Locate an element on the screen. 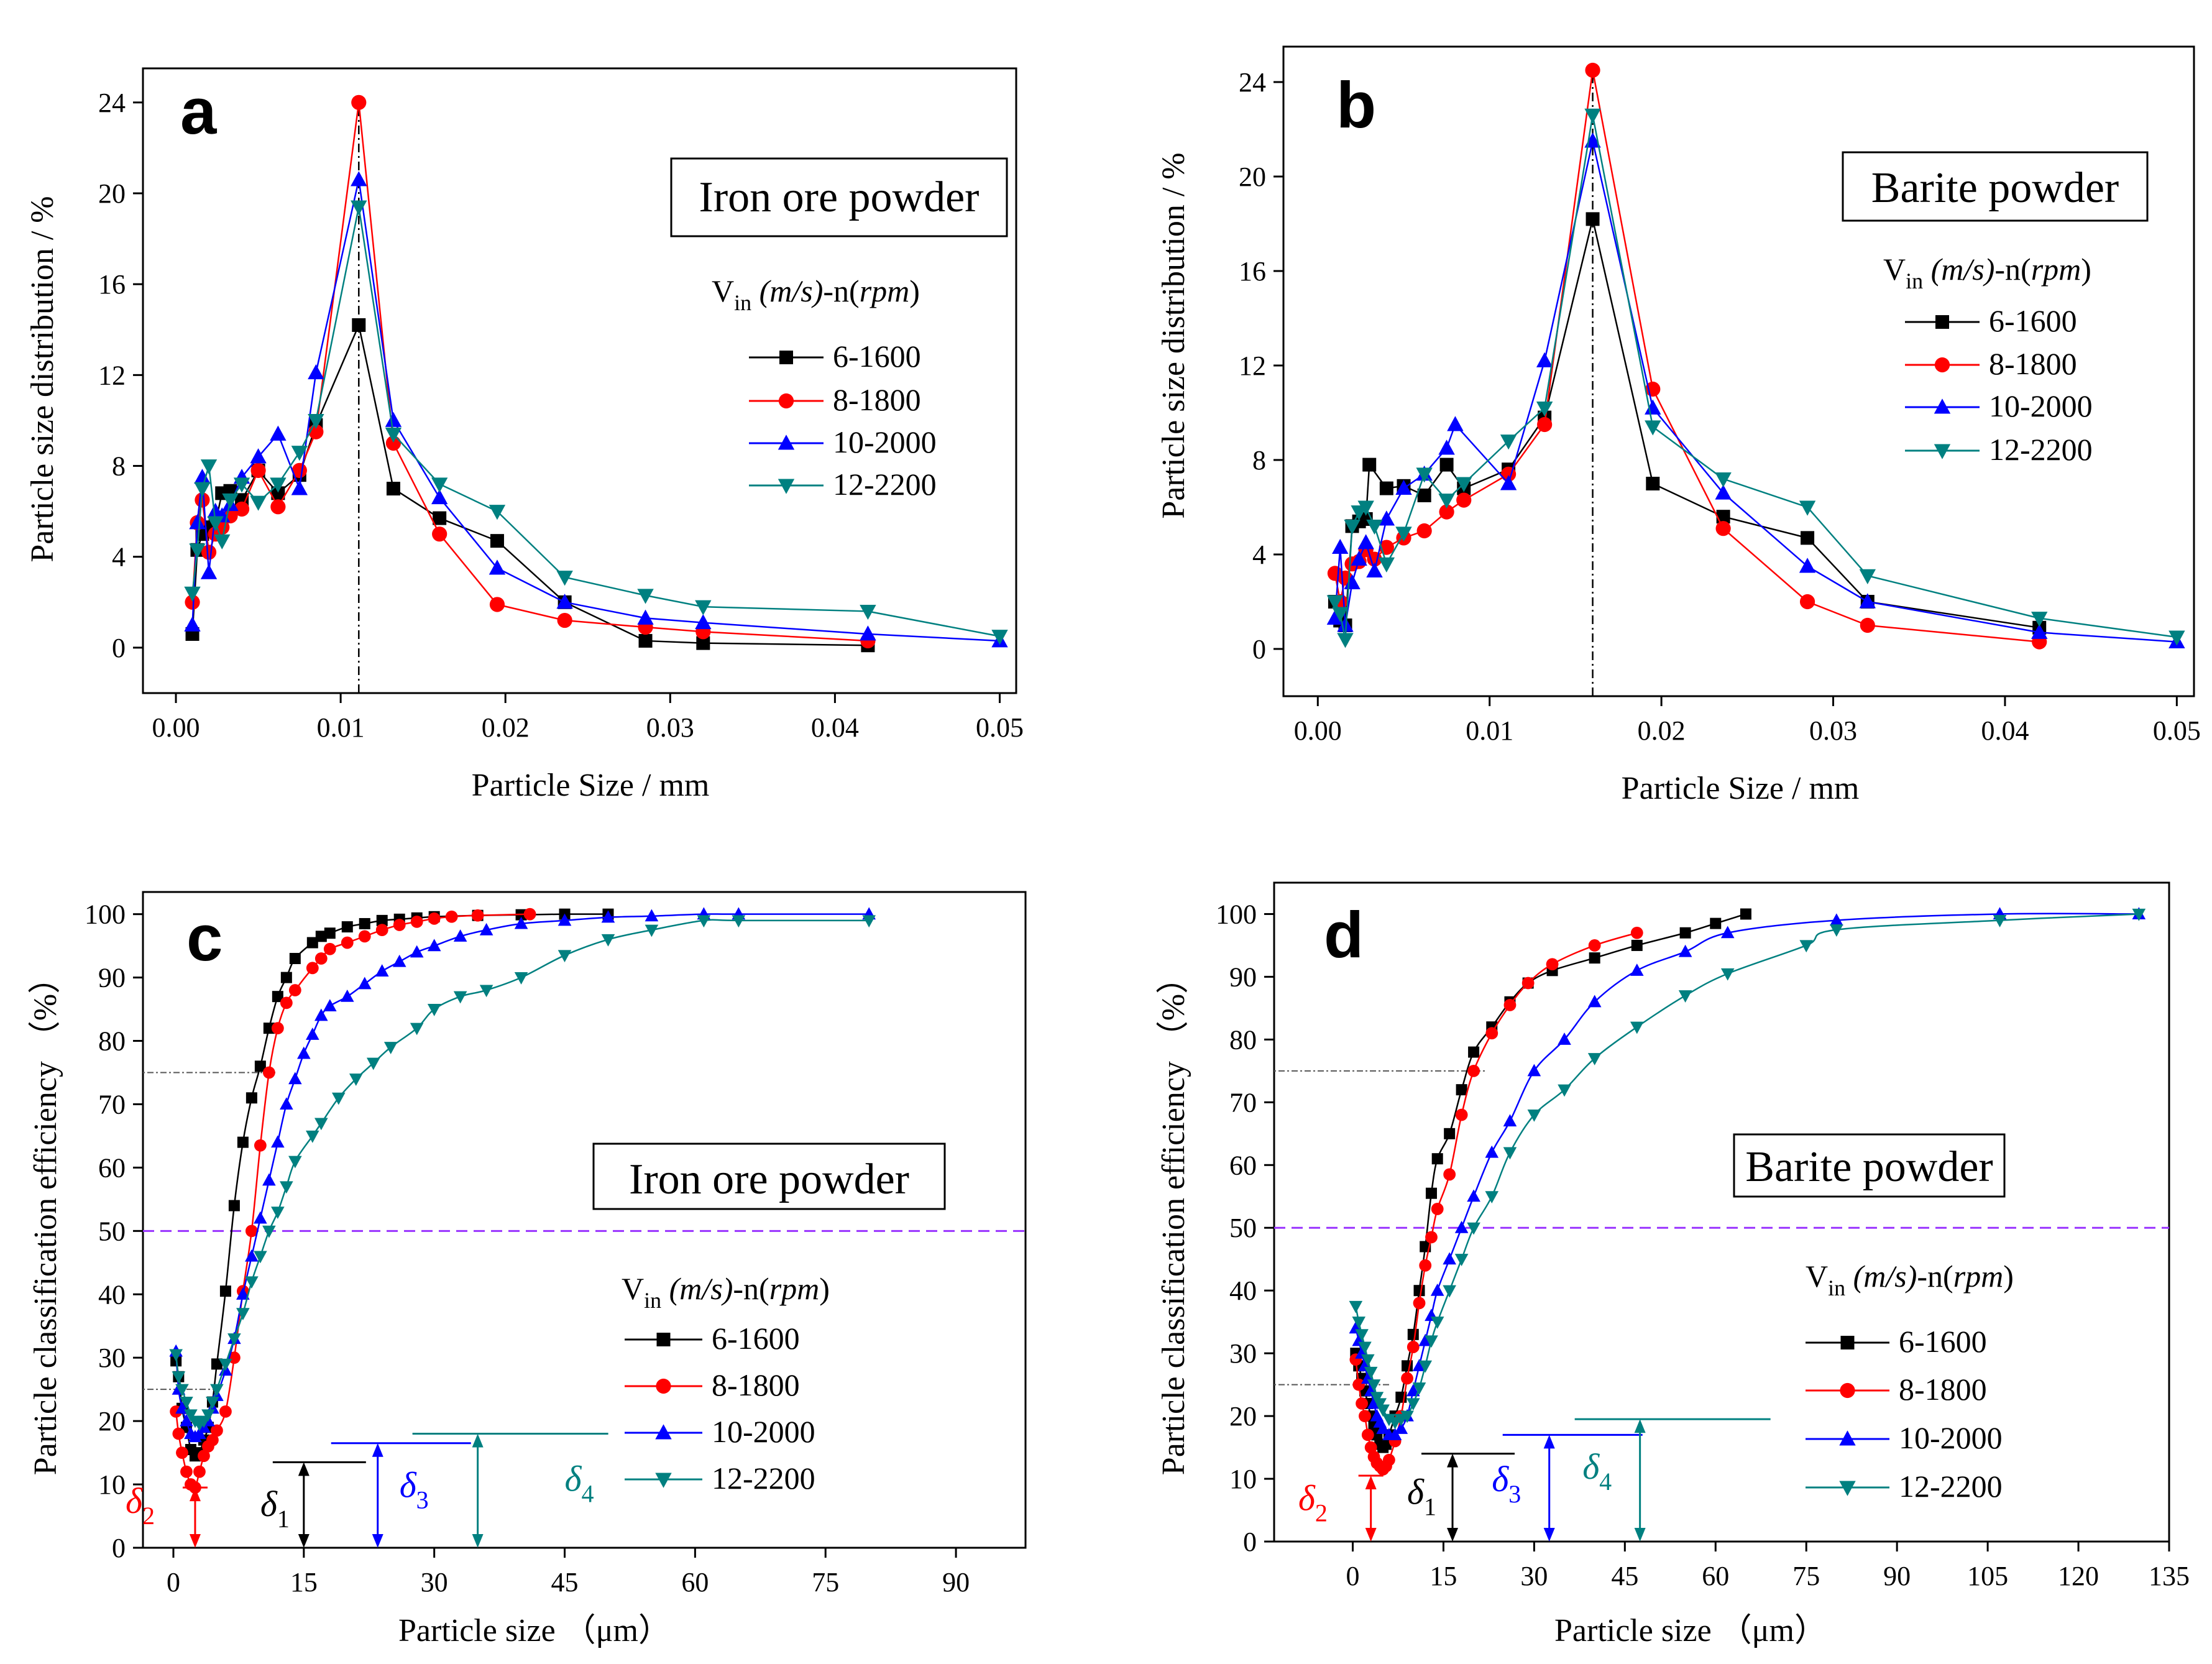 Image resolution: width=2212 pixels, height=1664 pixels. powder-title: Barite powder is located at coordinates (1869, 1167).